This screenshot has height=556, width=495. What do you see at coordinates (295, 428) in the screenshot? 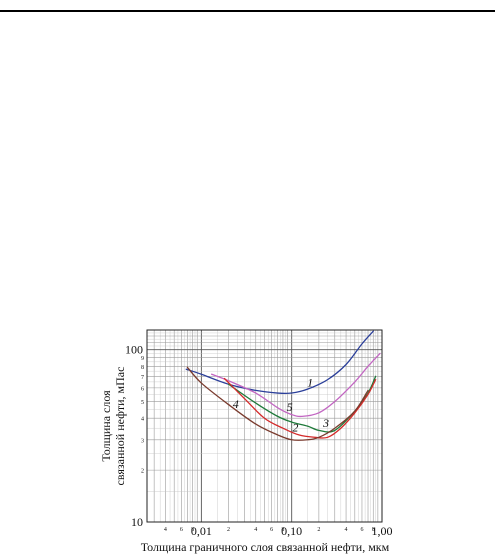
I see `curve-label-2: 2` at bounding box center [295, 428].